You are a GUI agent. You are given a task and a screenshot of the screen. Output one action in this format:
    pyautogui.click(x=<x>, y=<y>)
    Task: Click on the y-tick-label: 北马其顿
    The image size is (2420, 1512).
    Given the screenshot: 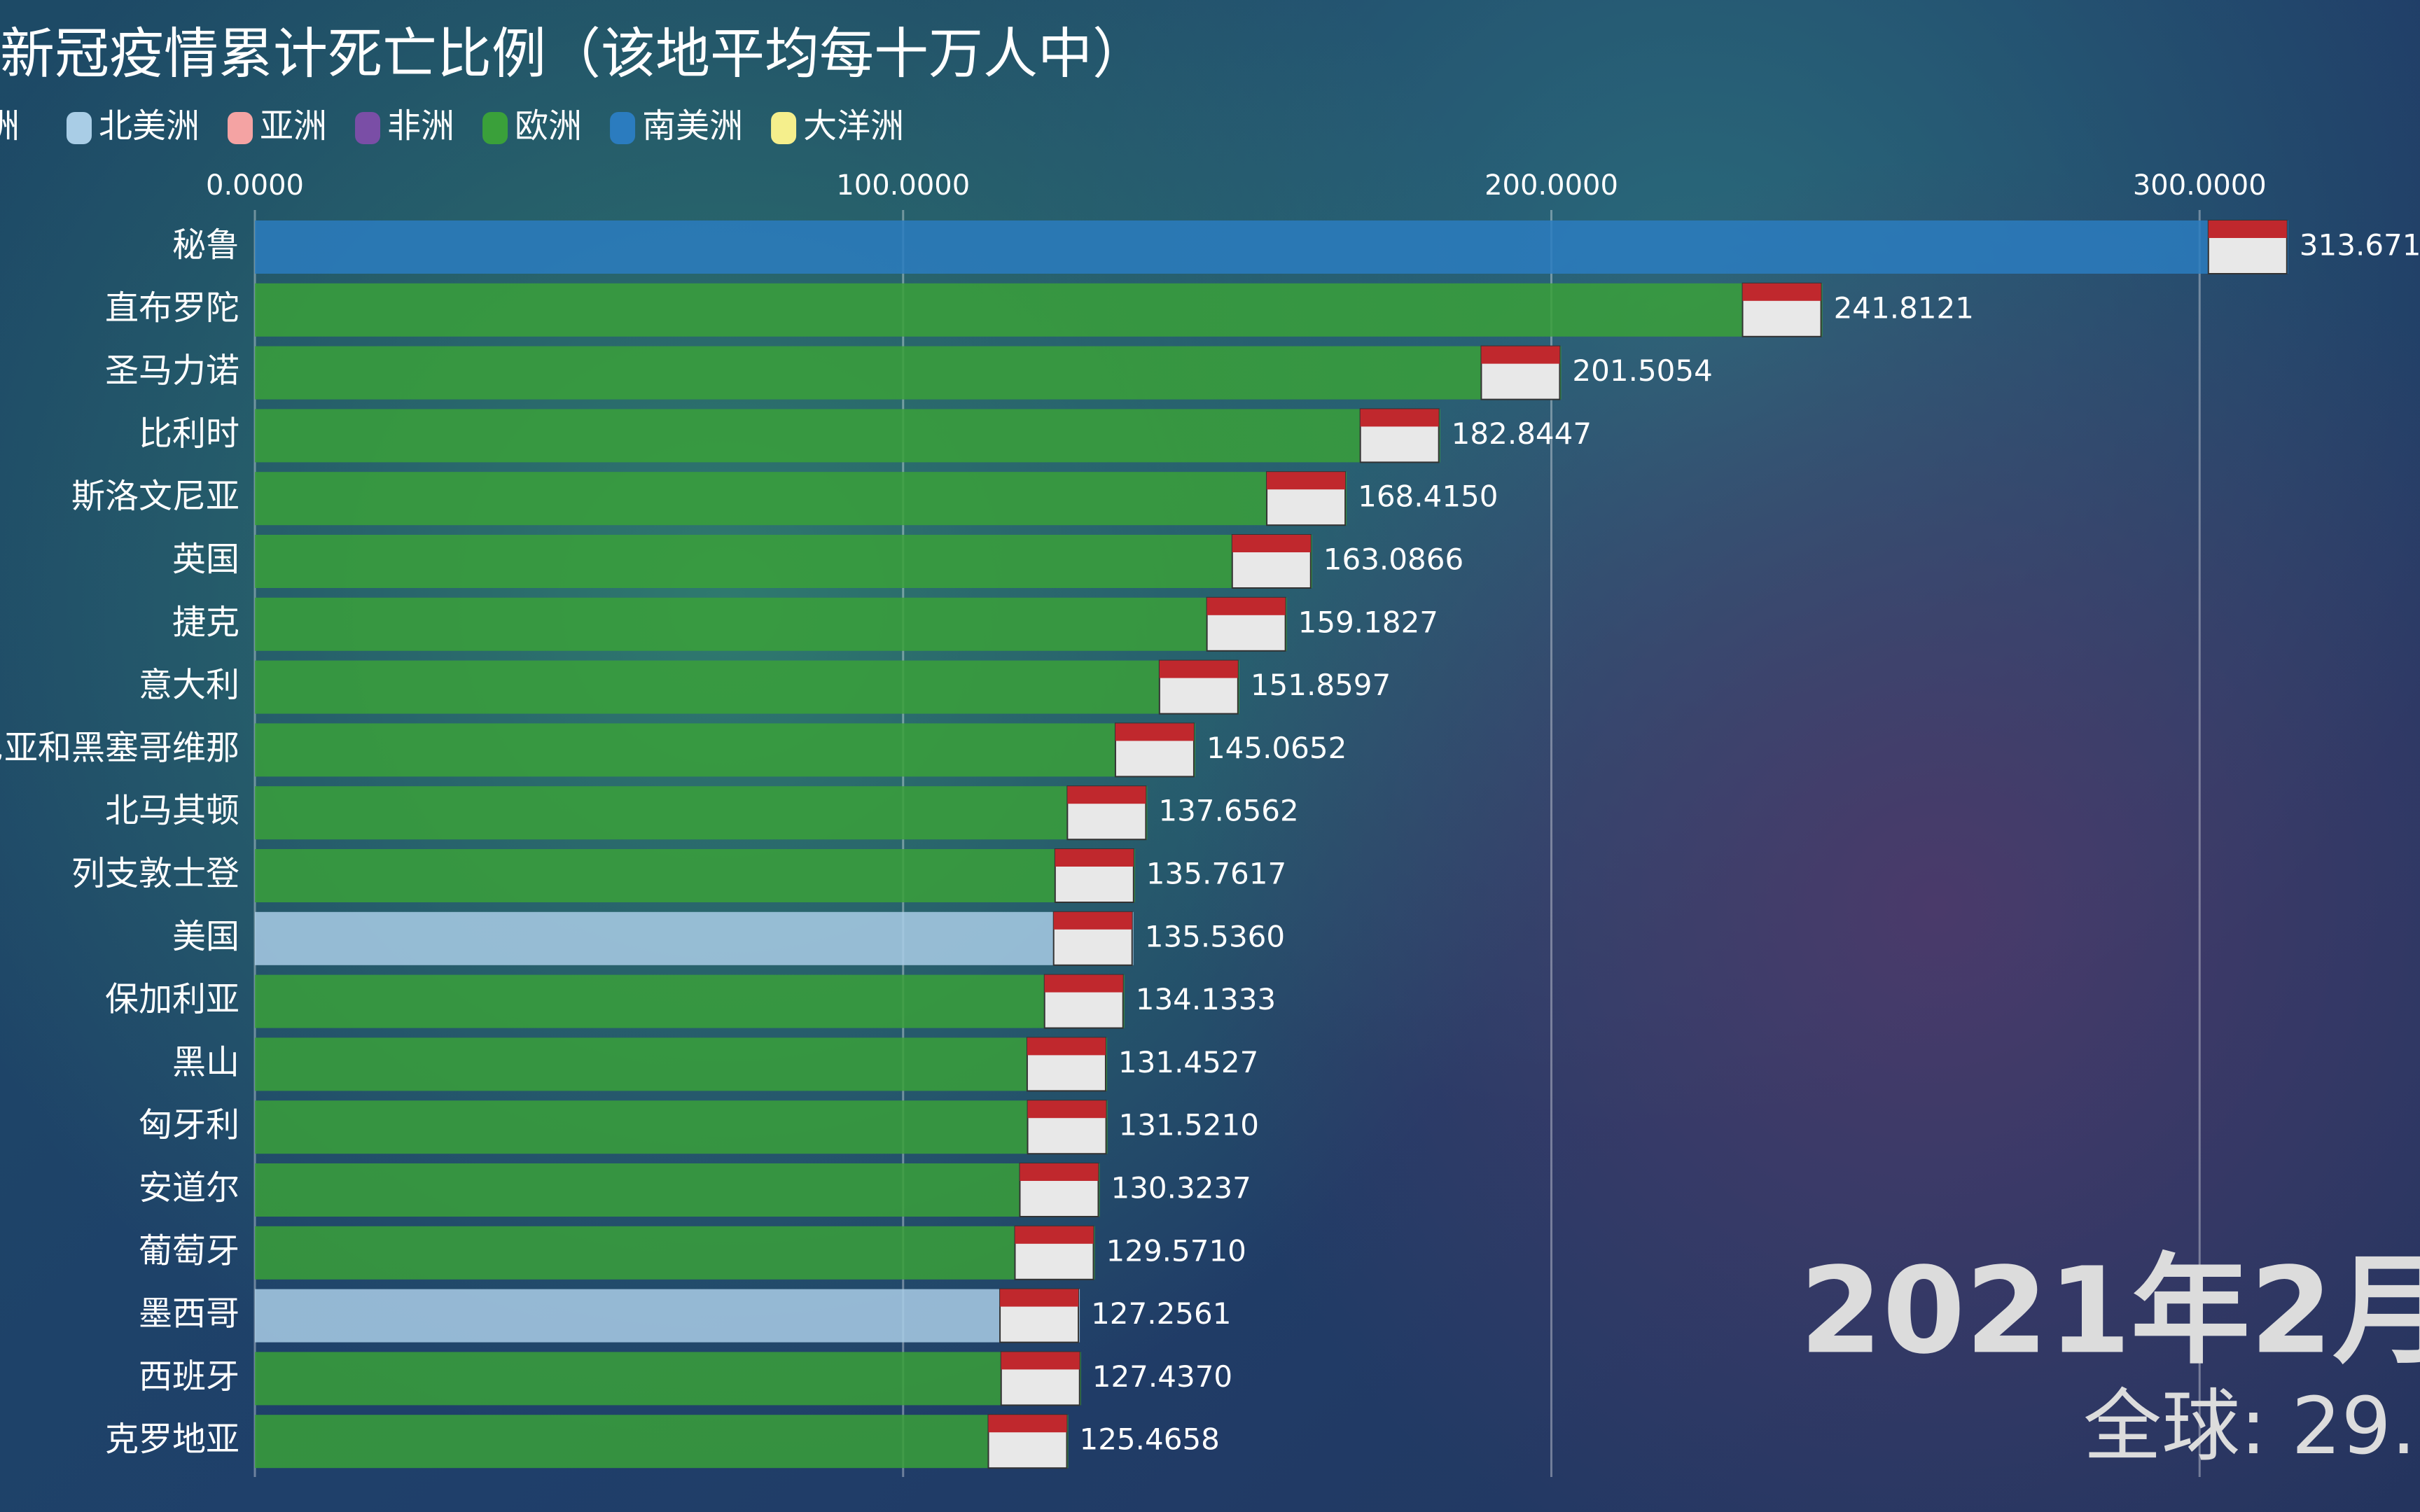 What is the action you would take?
    pyautogui.click(x=172, y=810)
    